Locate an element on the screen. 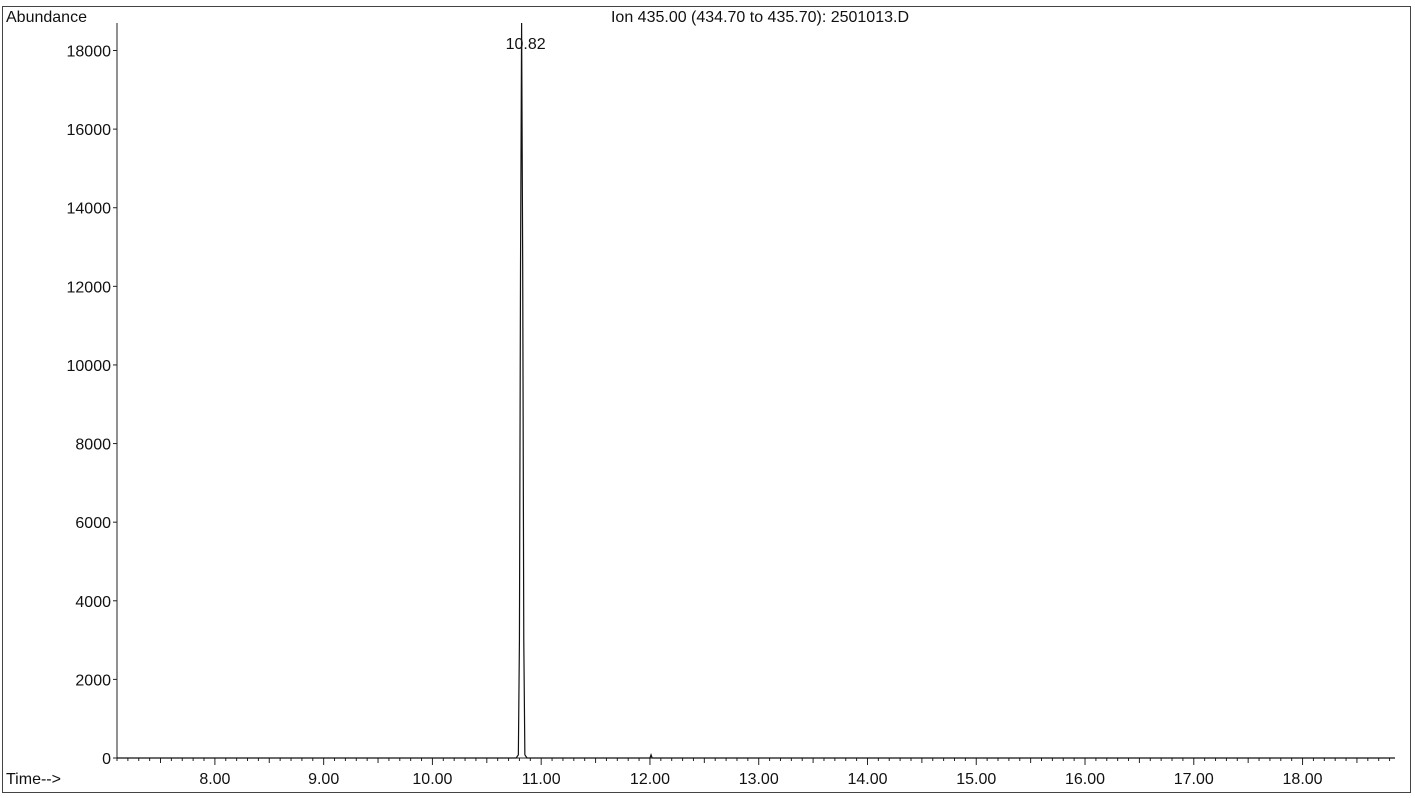 Image resolution: width=1415 pixels, height=798 pixels. y-tick-label: 10000 is located at coordinates (89, 366).